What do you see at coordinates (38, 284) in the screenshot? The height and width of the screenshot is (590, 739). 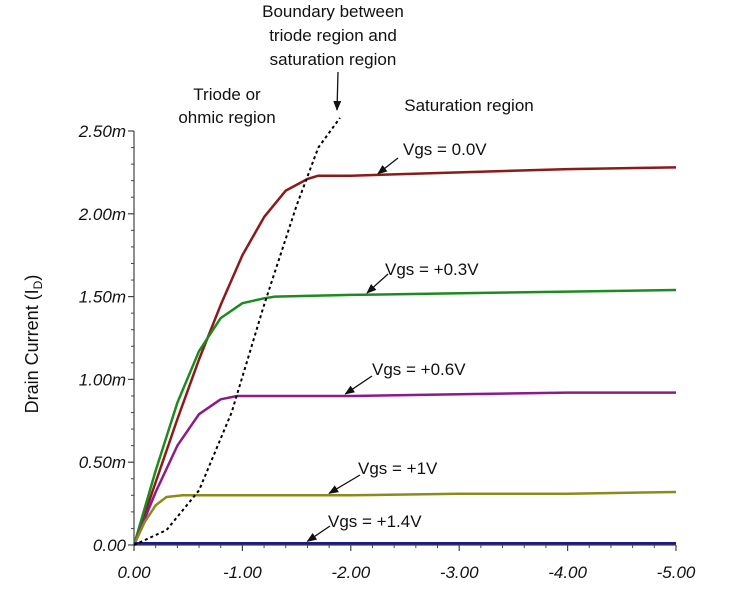 I see `y-axis-label-subscript: D` at bounding box center [38, 284].